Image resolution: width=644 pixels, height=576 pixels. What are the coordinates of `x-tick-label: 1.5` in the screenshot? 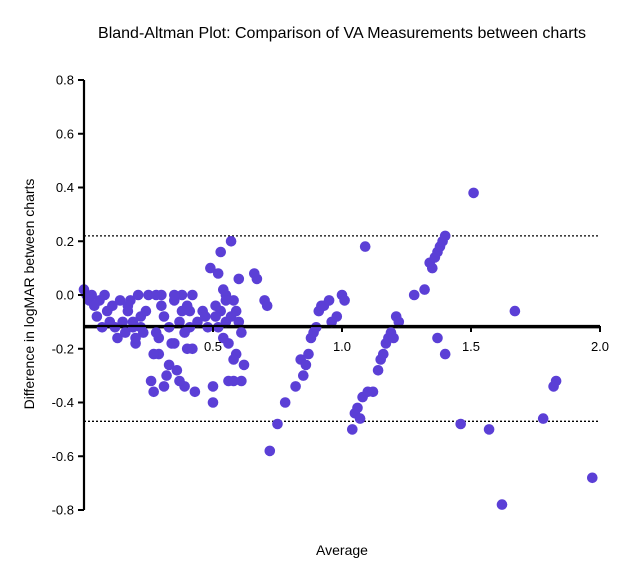 It's located at (471, 346).